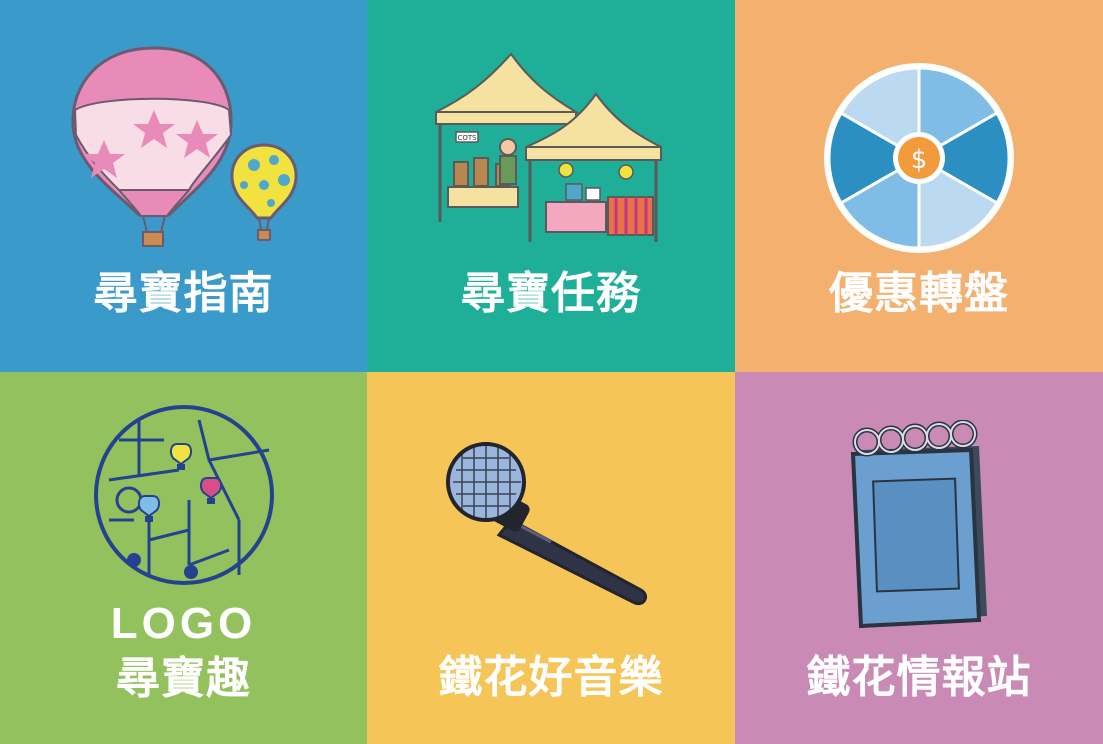  I want to click on hot-air-balloons-icon, so click(184, 146).